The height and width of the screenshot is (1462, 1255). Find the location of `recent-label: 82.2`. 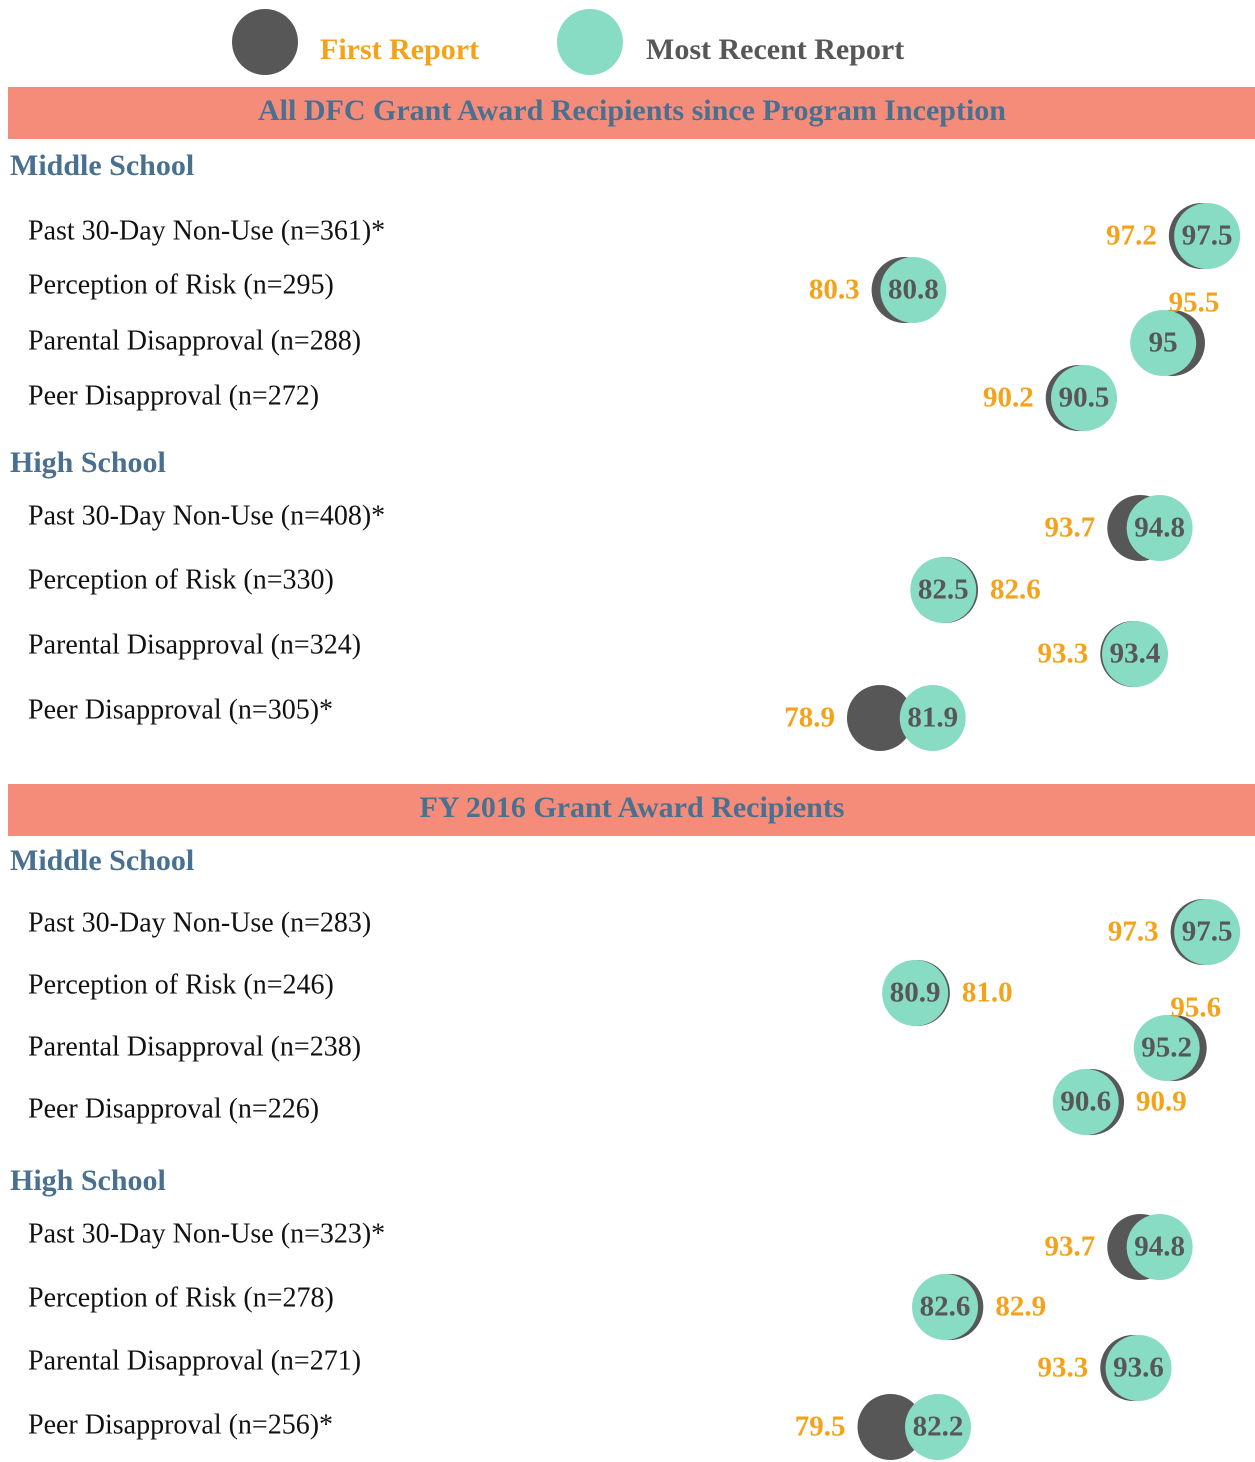

recent-label: 82.2 is located at coordinates (938, 1427).